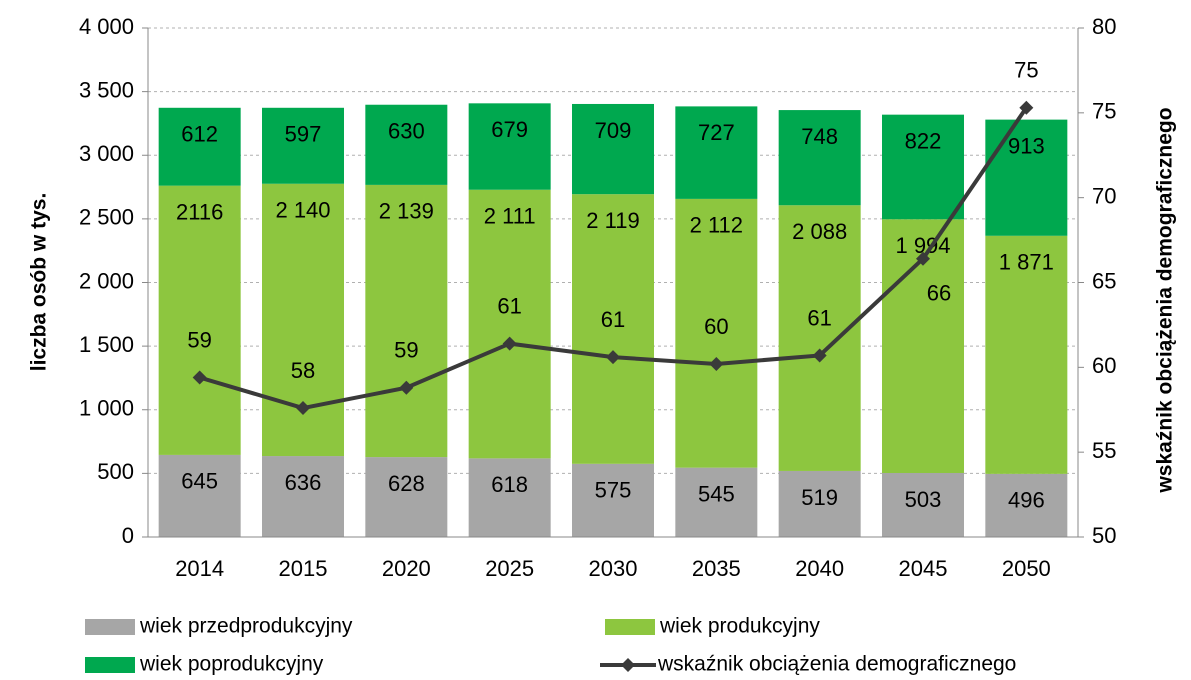 This screenshot has height=680, width=1191. What do you see at coordinates (923, 140) in the screenshot?
I see `data-label: 822` at bounding box center [923, 140].